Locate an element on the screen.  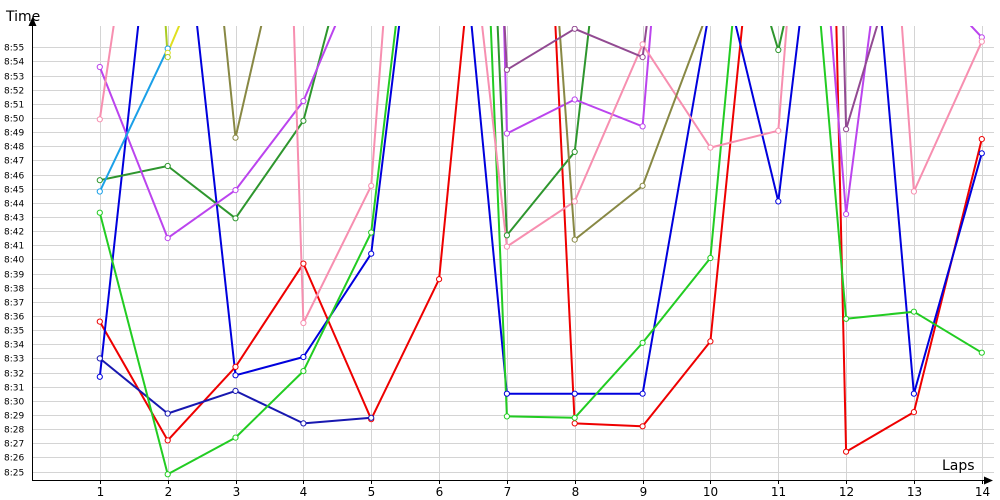
y-tick-label: 8:41 is located at coordinates (14, 247).